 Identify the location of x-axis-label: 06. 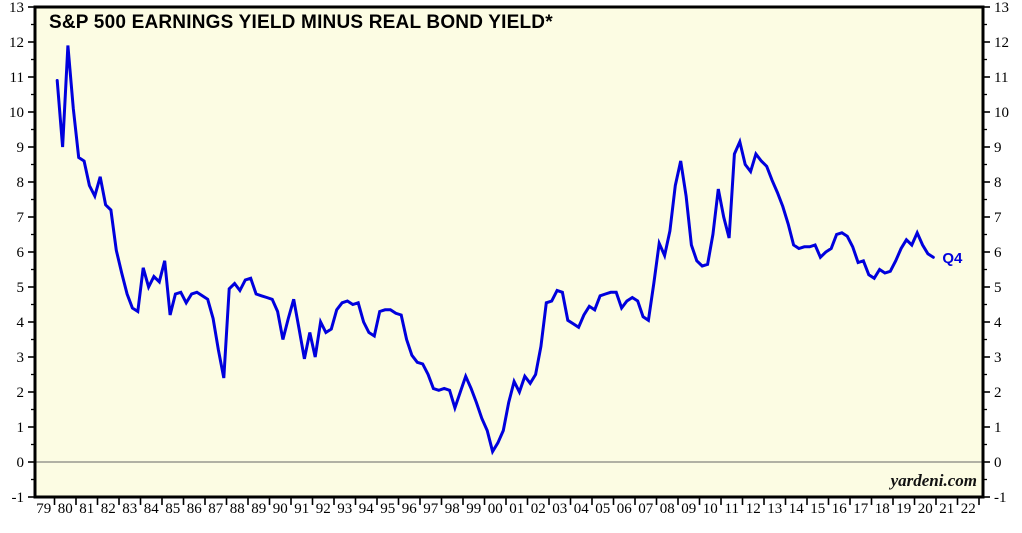
(625, 509).